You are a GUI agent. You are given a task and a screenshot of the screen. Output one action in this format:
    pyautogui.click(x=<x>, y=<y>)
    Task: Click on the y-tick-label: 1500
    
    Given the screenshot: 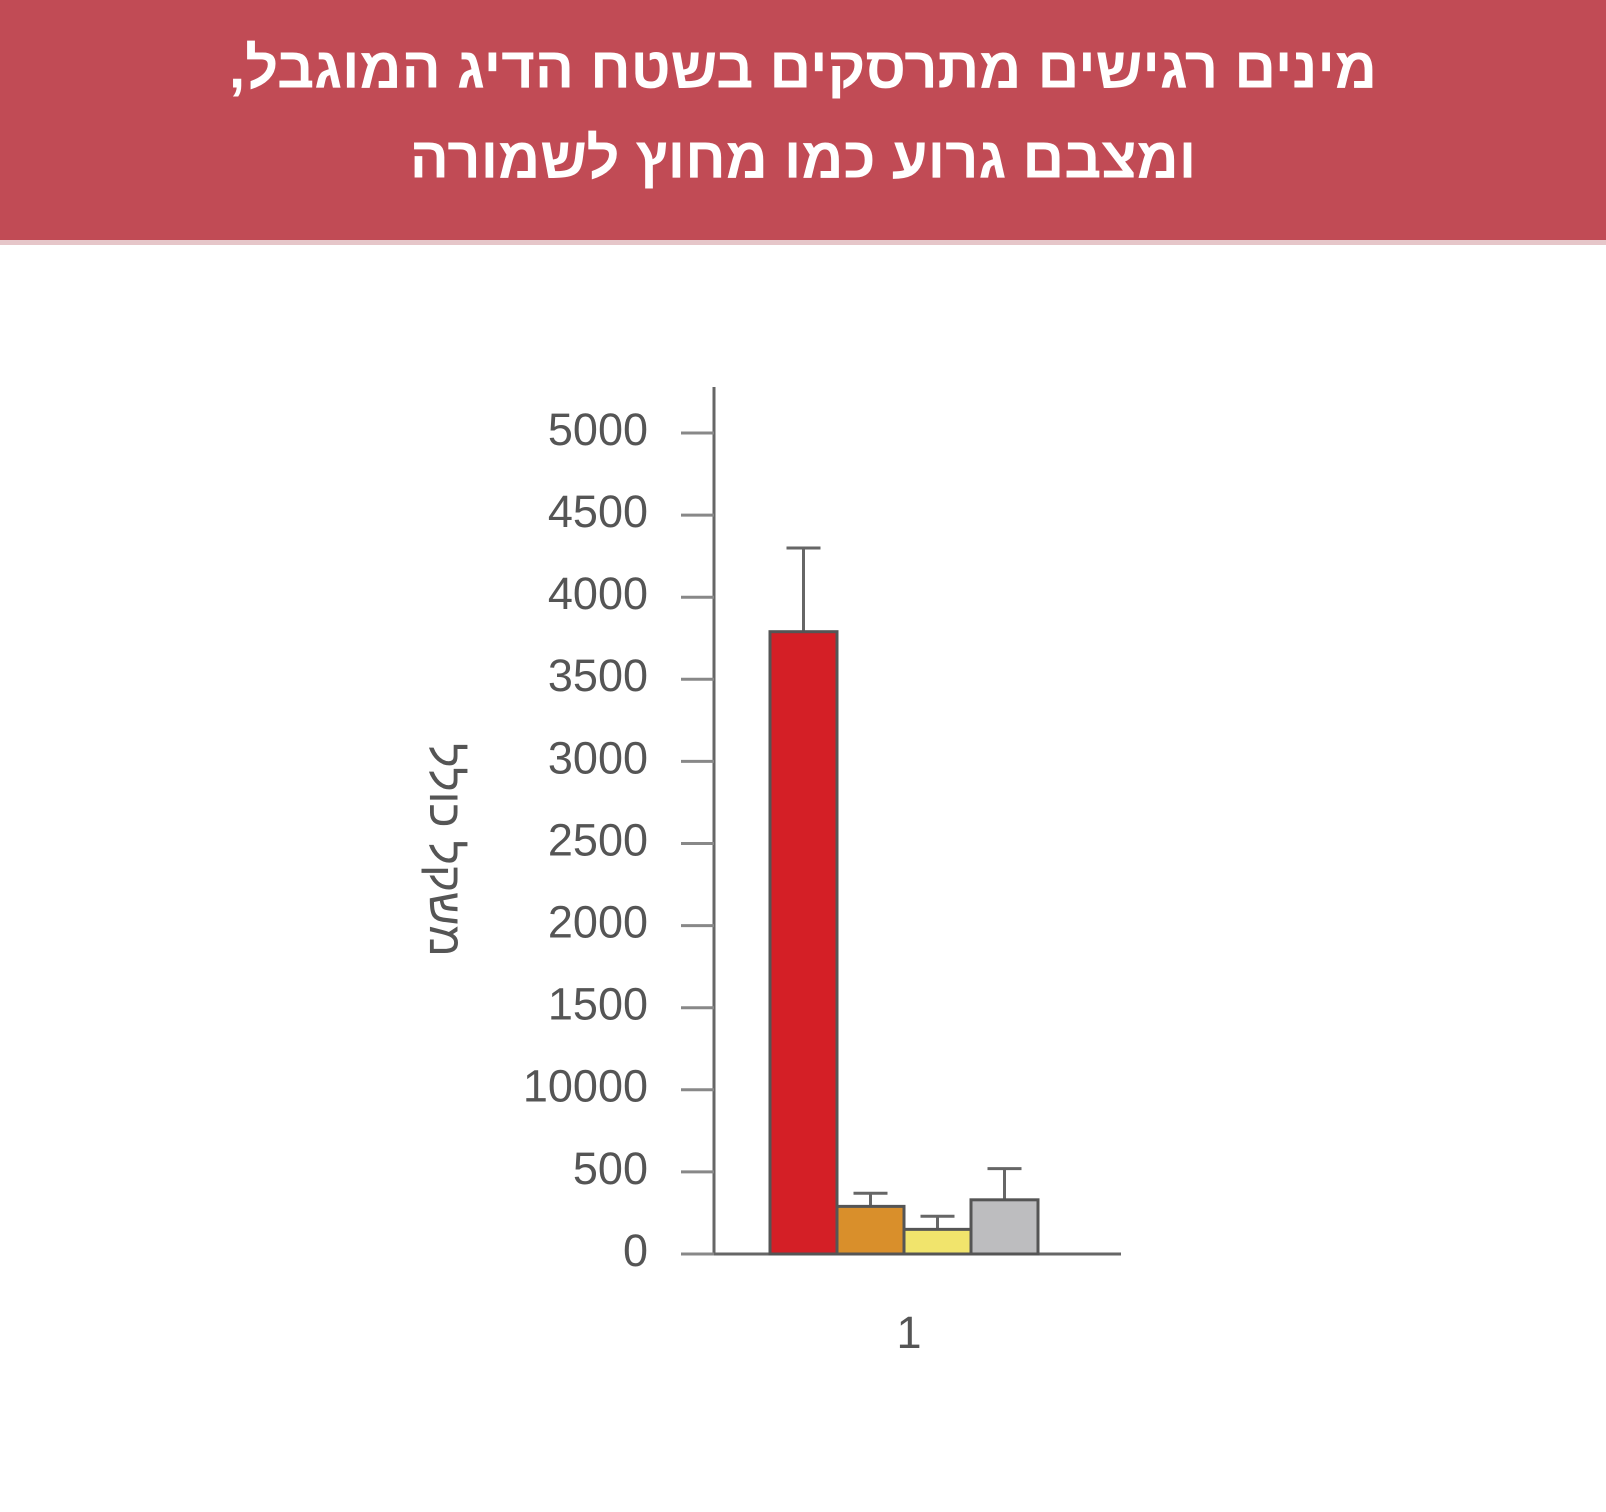 What is the action you would take?
    pyautogui.click(x=598, y=1004)
    